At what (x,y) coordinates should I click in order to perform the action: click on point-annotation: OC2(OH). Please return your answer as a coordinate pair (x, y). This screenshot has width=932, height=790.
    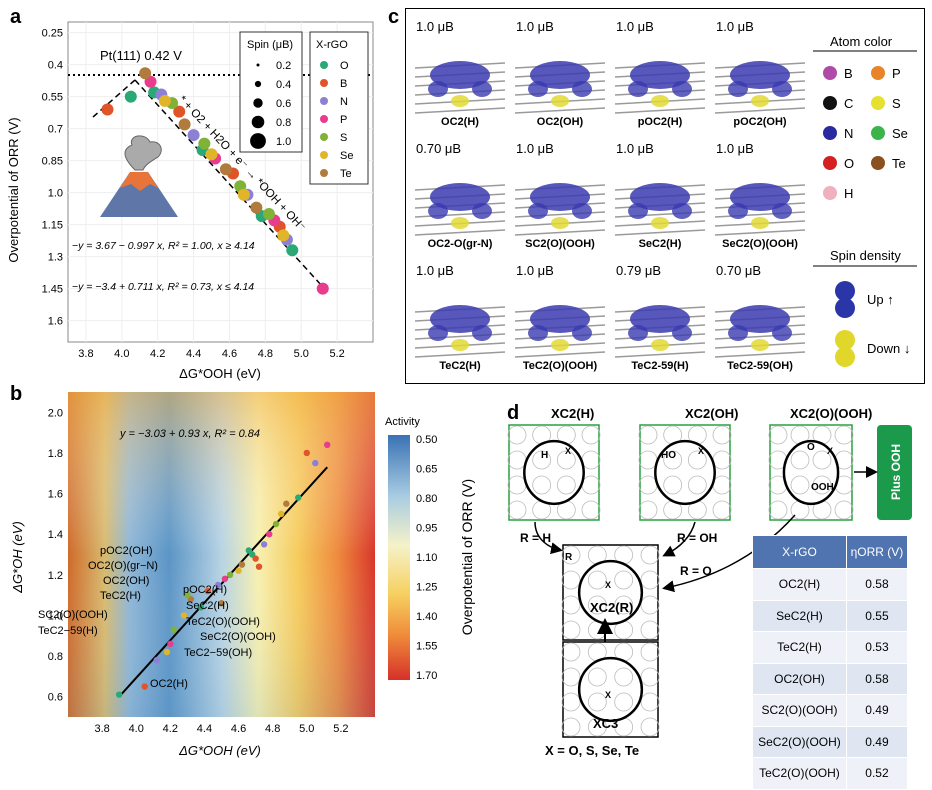
    Looking at the image, I should click on (126, 581).